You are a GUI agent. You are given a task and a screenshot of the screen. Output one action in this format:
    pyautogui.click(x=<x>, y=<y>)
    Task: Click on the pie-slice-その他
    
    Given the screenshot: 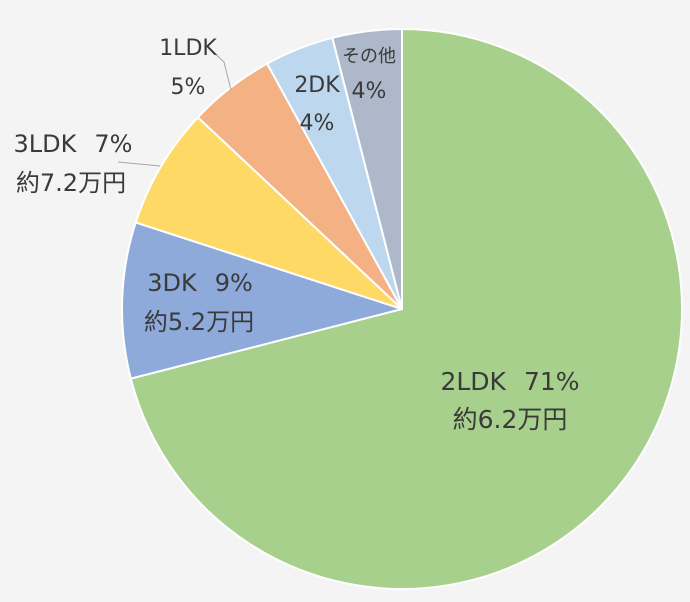 What is the action you would take?
    pyautogui.click(x=367, y=169)
    